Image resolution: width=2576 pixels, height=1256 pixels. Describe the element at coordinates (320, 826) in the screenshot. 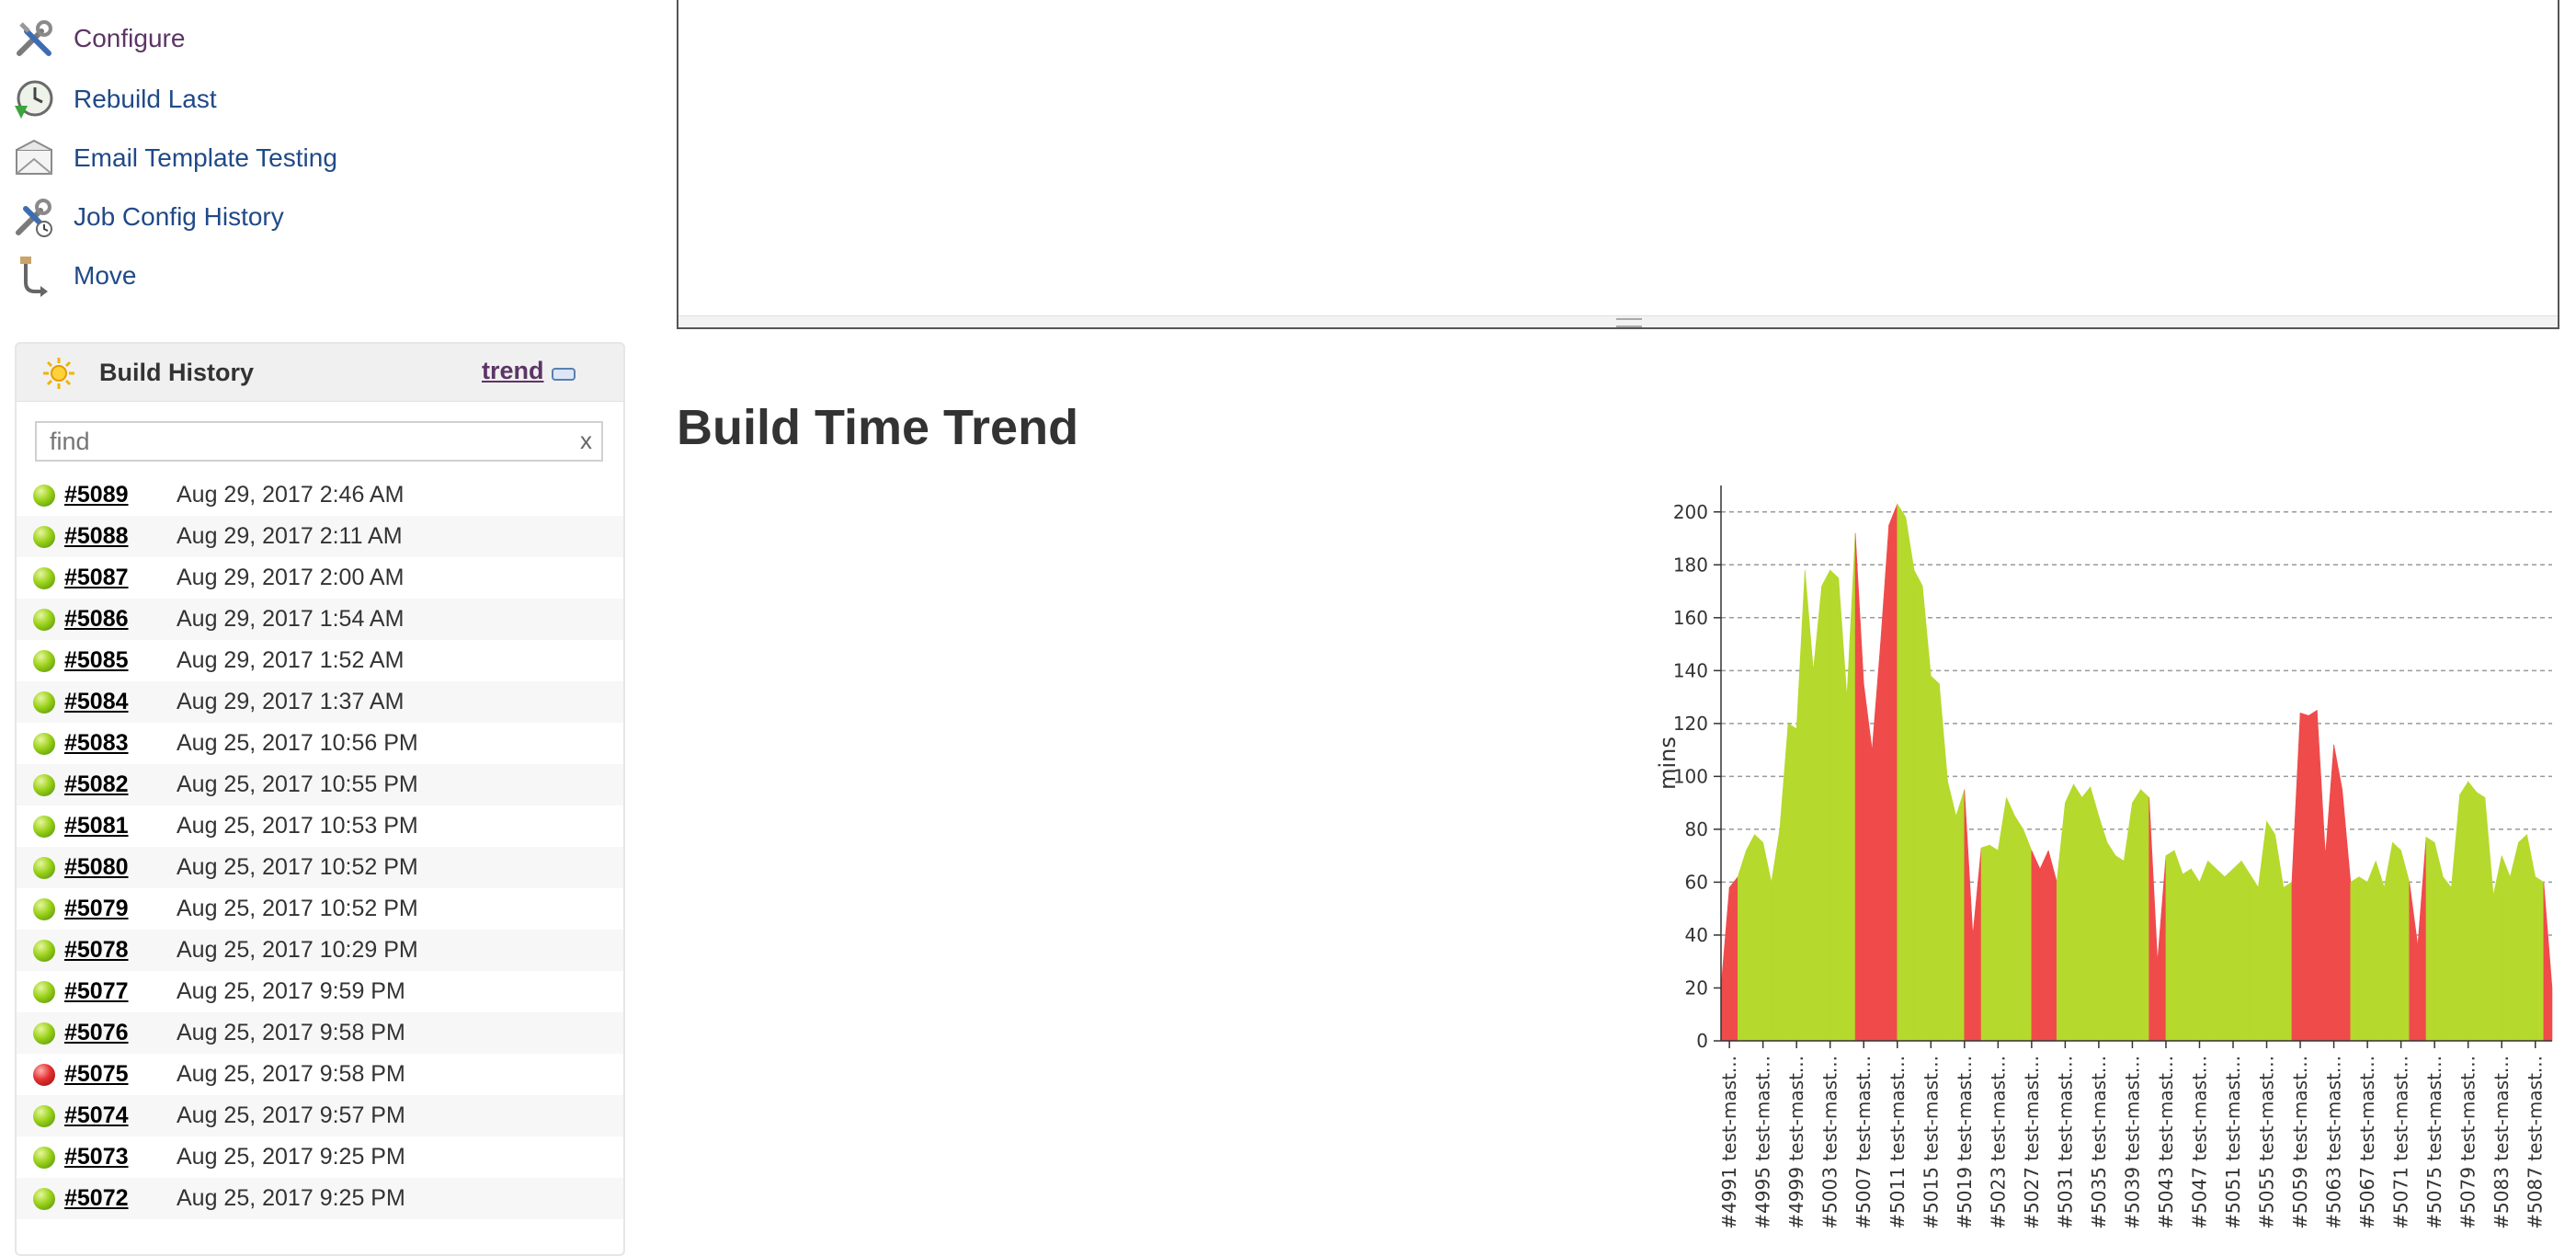

I see `build-row: #5081 Aug 25, 2017 10:53 PM` at that location.